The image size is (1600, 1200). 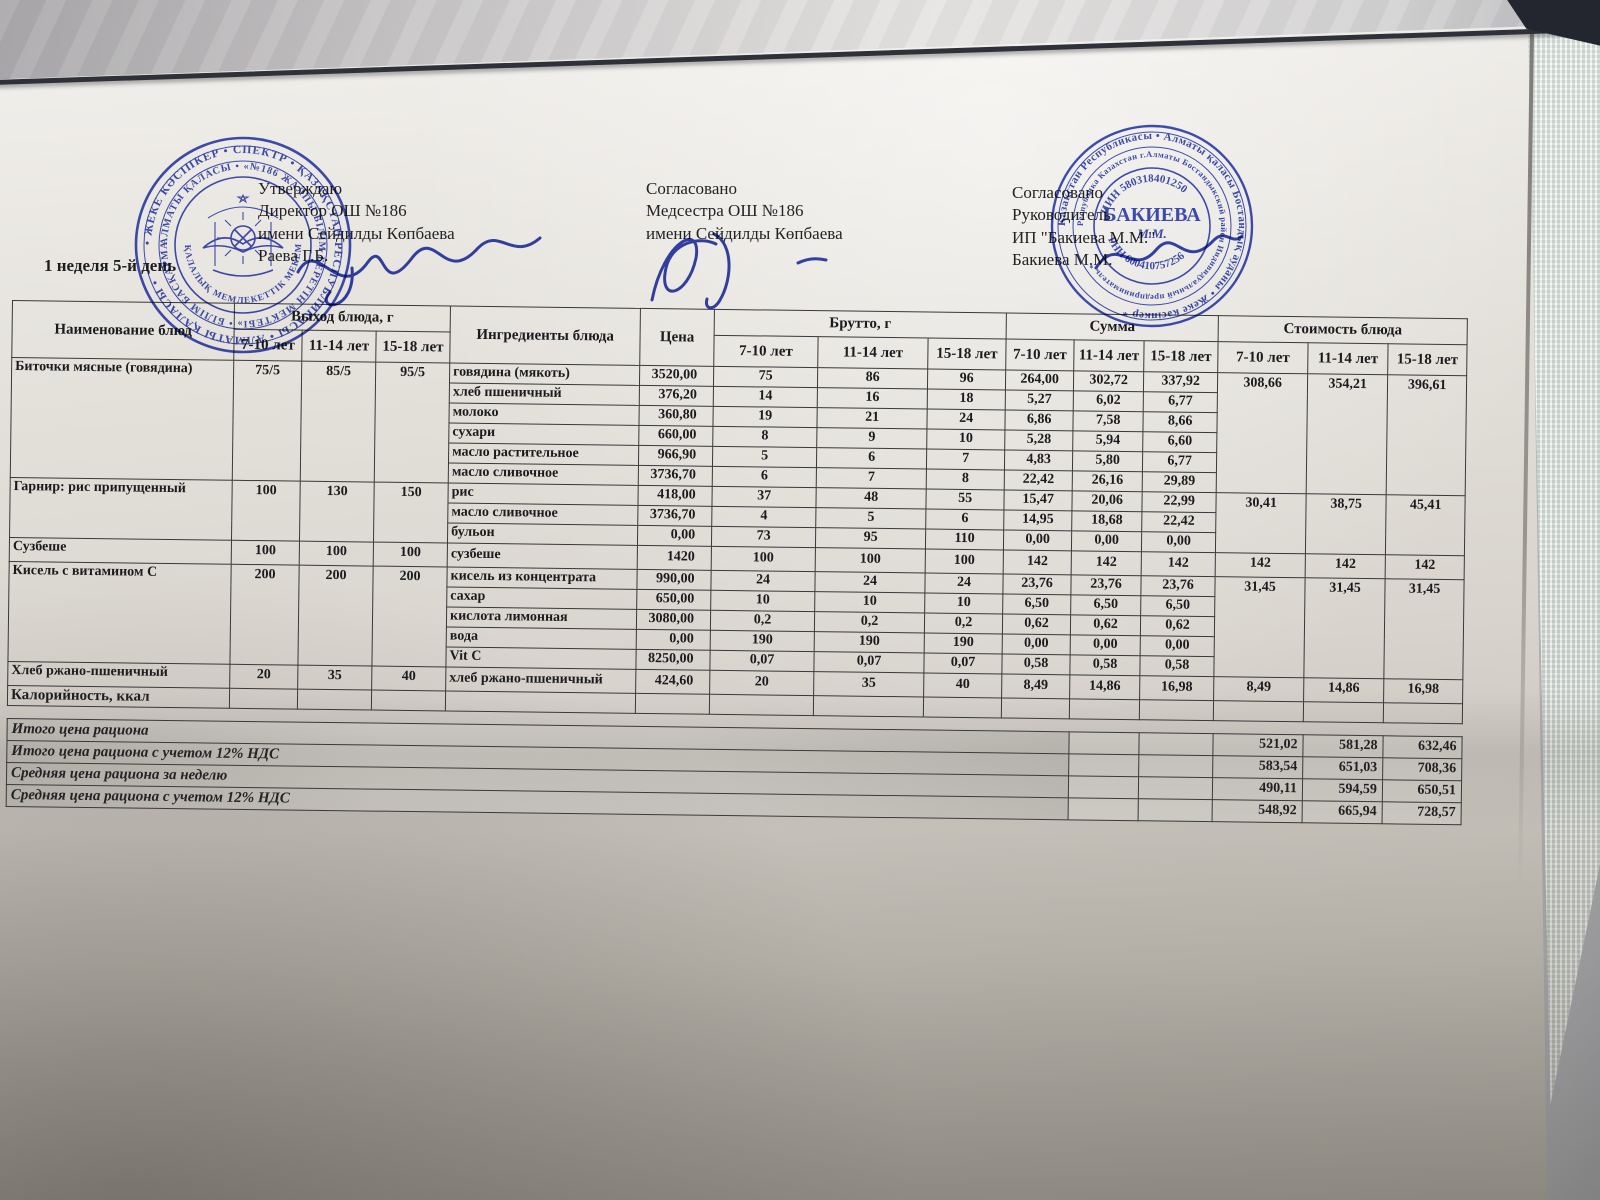 I want to click on sum-cell: 6,86, so click(x=1039, y=420).